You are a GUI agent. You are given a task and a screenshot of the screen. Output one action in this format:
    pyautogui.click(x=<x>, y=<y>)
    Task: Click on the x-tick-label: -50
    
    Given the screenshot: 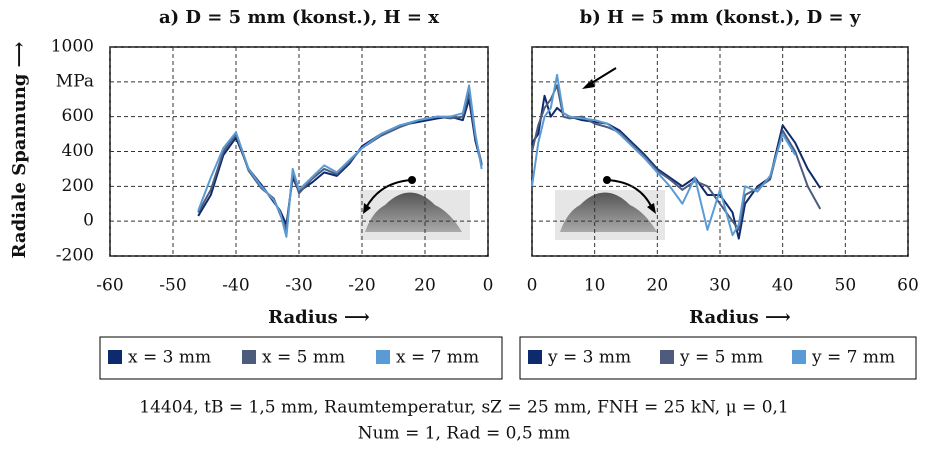 What is the action you would take?
    pyautogui.click(x=172, y=286)
    